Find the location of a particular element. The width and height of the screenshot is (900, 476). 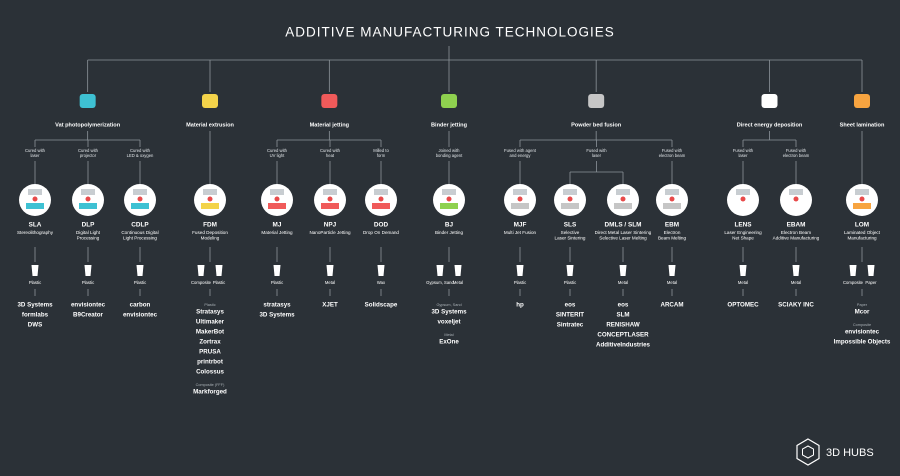

category-icon is located at coordinates (87, 101).